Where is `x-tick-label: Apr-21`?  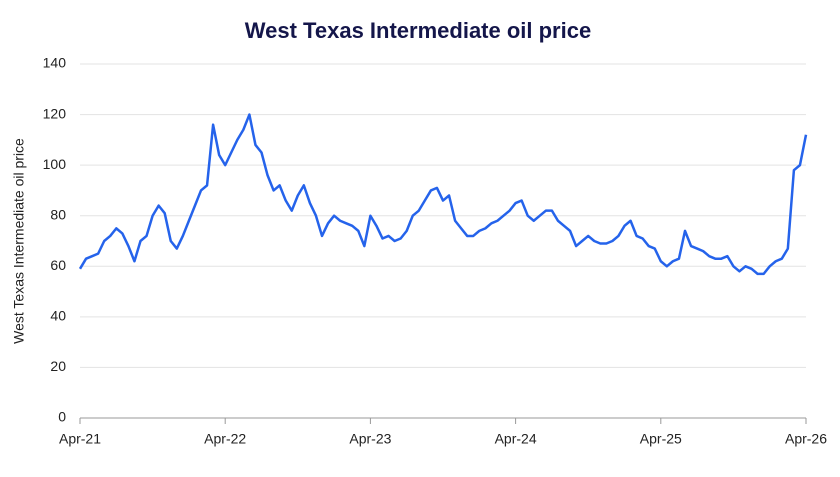
x-tick-label: Apr-21 is located at coordinates (80, 439).